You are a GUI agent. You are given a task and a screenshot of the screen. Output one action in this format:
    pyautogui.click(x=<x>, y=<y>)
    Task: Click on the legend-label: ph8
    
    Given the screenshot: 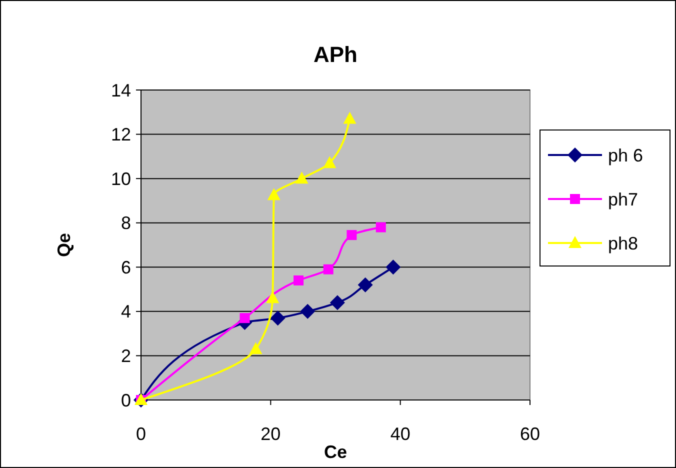 What is the action you would take?
    pyautogui.click(x=623, y=243)
    